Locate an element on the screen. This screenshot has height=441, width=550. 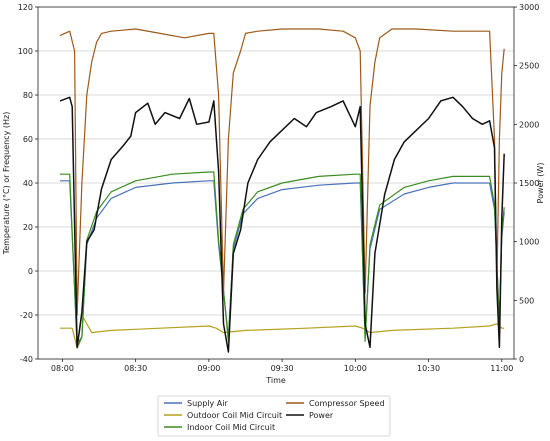
x-tick-label: 09:30 is located at coordinates (282, 368).